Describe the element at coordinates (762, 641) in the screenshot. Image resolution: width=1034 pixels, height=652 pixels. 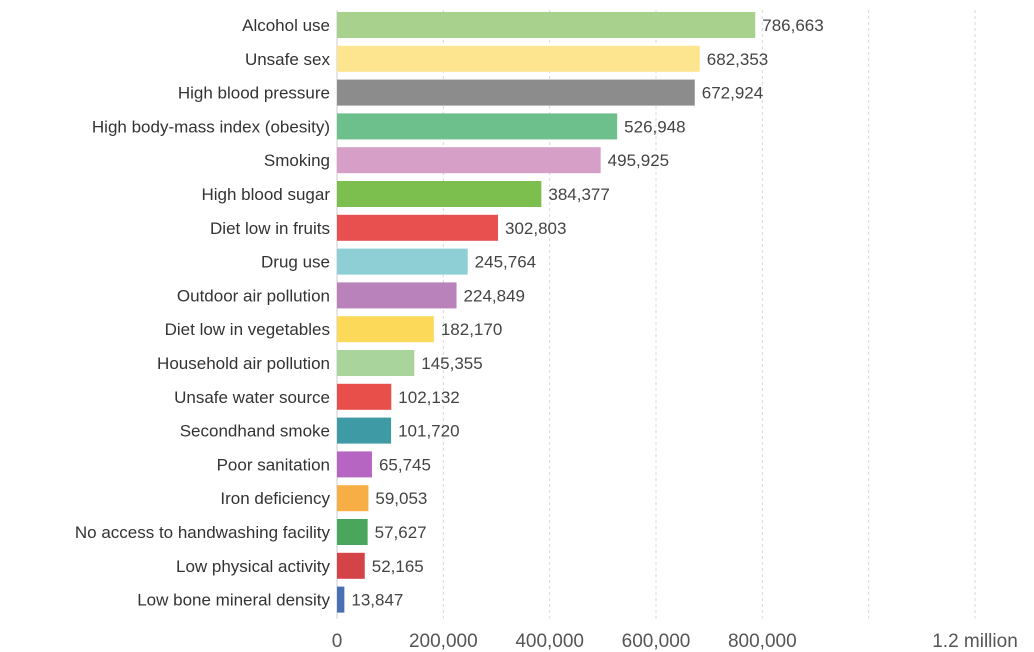
I see `x-tick-label: 800,000` at that location.